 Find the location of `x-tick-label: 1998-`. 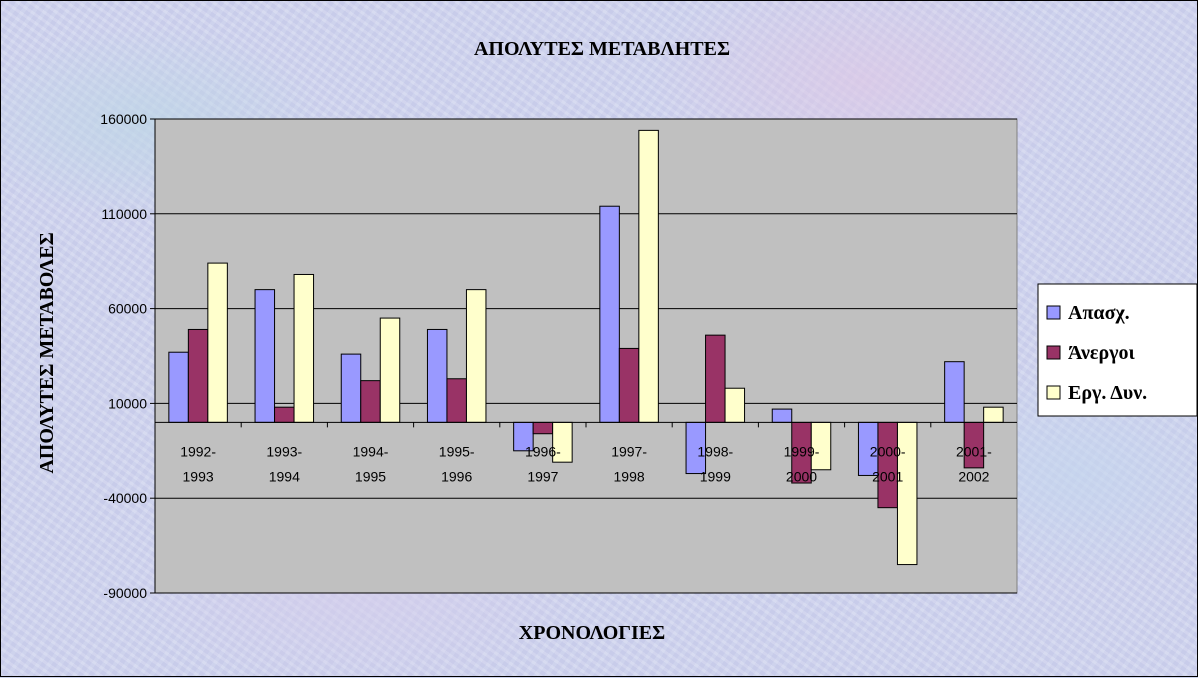

x-tick-label: 1998- is located at coordinates (715, 451).